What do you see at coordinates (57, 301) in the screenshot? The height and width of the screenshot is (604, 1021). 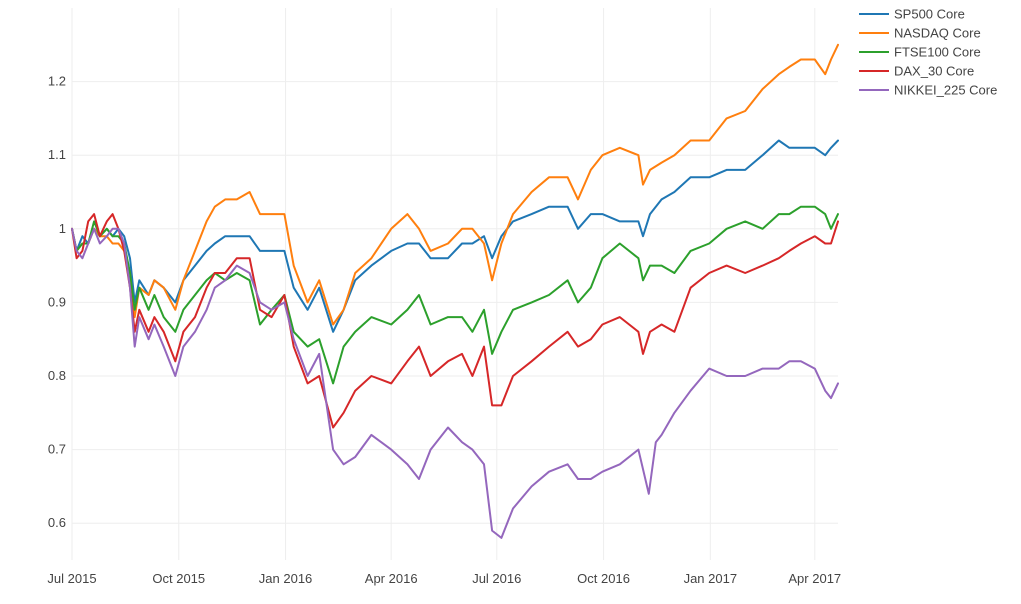 I see `y-tick-label: 0.9` at bounding box center [57, 301].